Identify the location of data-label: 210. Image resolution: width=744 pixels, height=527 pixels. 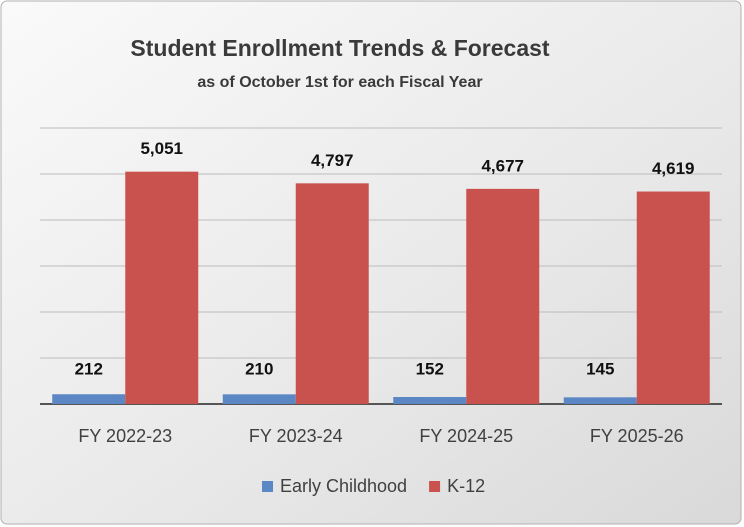
(259, 368).